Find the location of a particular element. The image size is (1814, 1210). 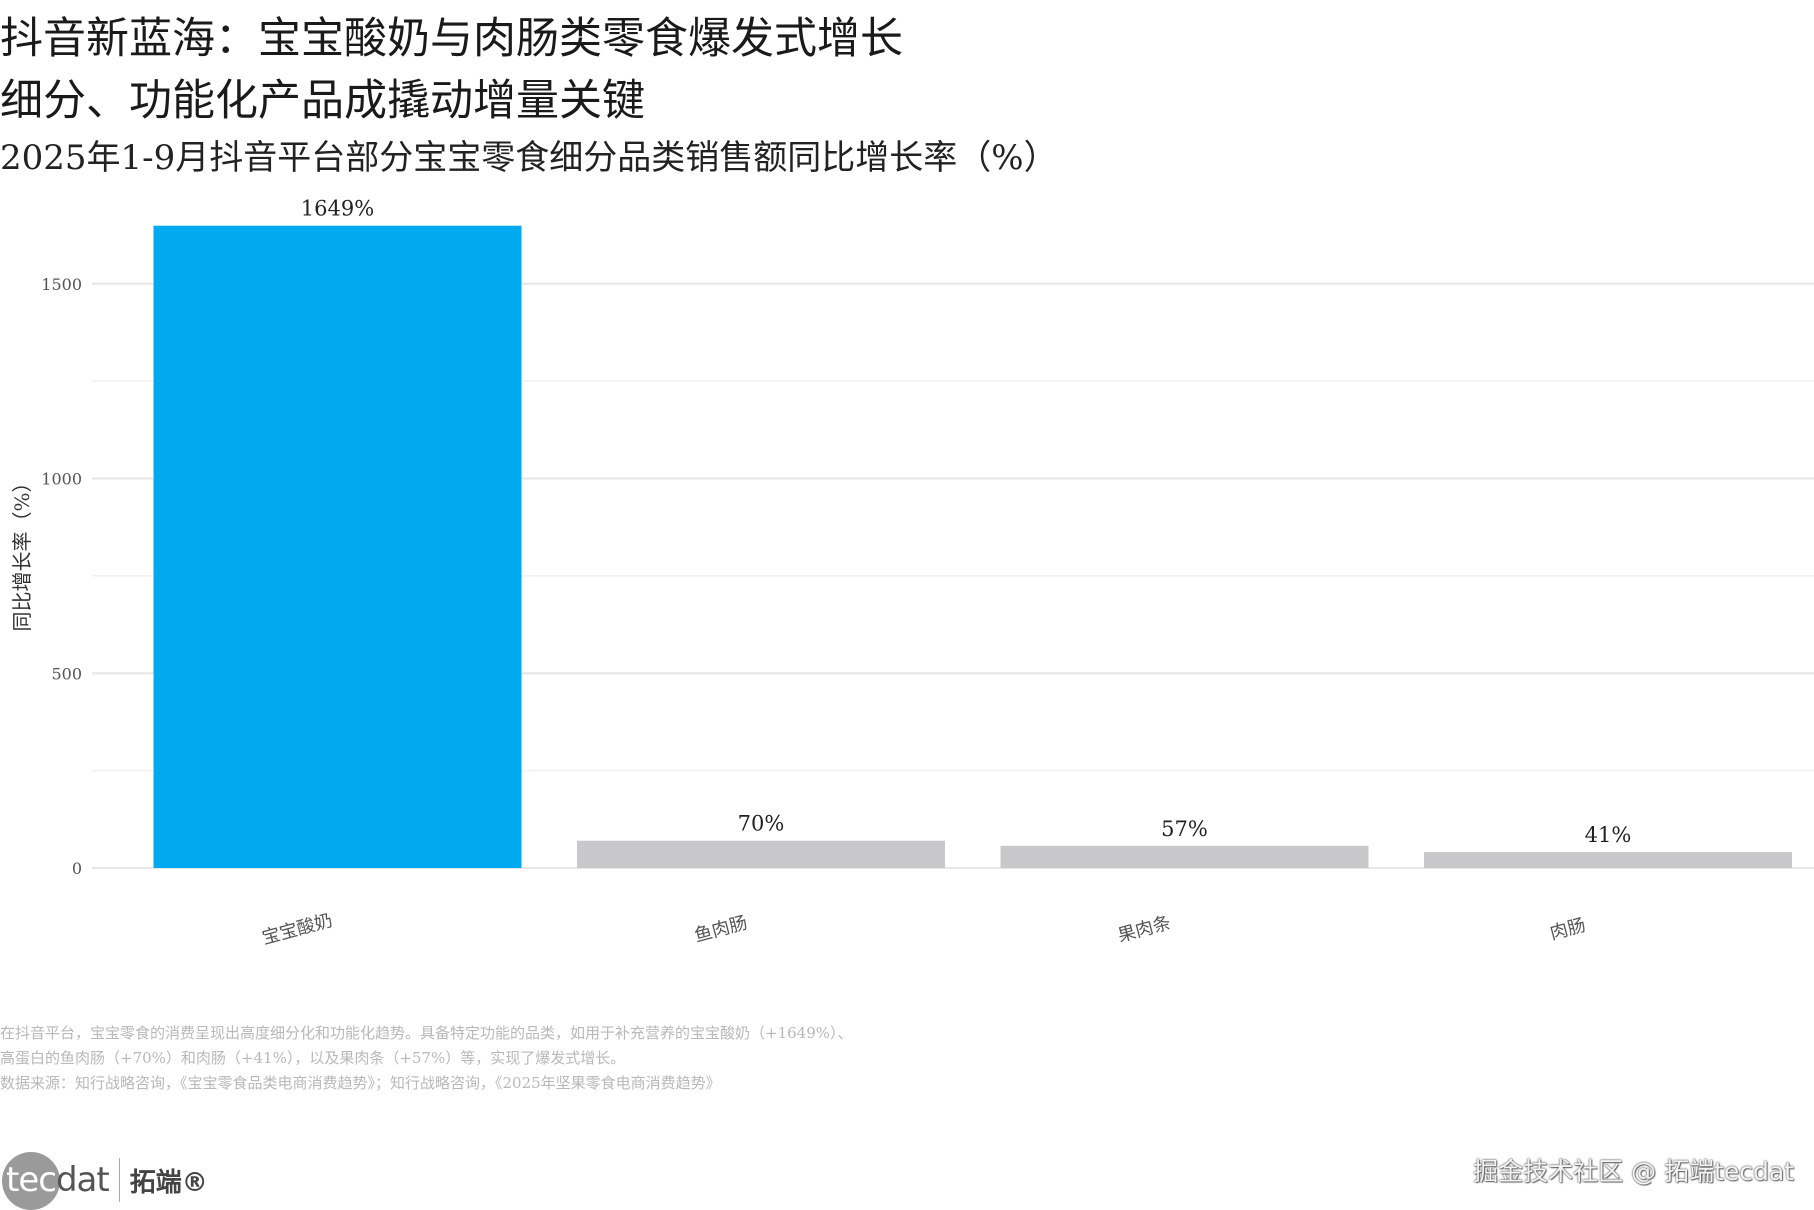

logo-dat: dat is located at coordinates (82, 1180).